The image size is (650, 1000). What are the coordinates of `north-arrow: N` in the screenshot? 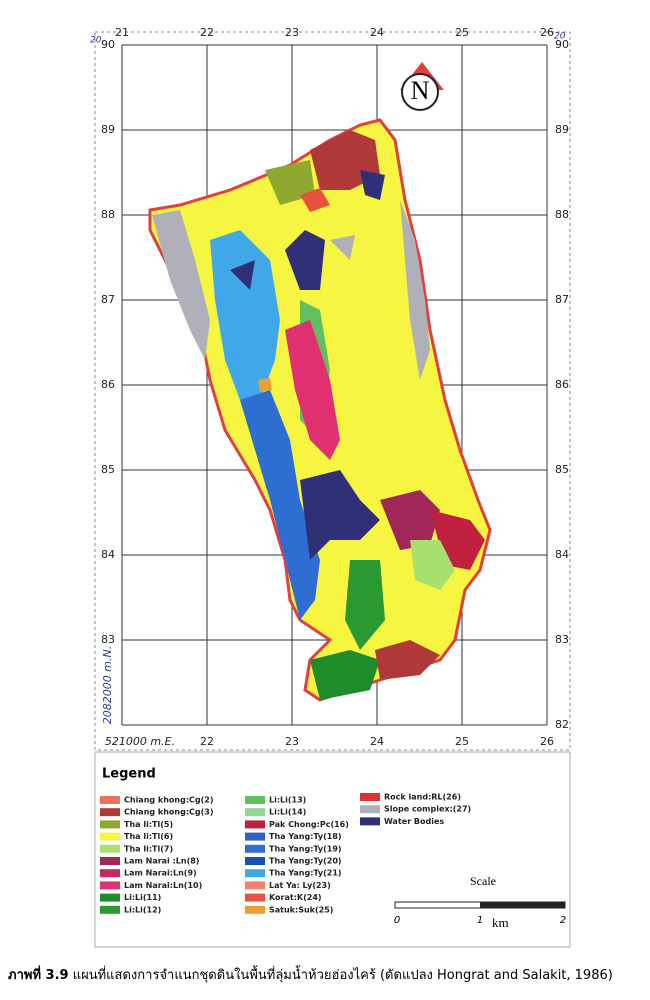 It's located at (422, 86).